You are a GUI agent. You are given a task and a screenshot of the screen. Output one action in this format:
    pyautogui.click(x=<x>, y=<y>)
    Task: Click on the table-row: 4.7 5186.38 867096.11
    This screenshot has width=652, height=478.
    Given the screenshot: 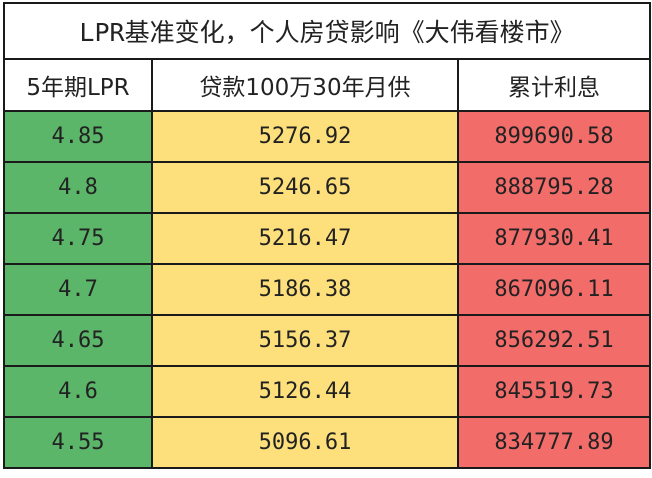 What is the action you would take?
    pyautogui.click(x=327, y=289)
    